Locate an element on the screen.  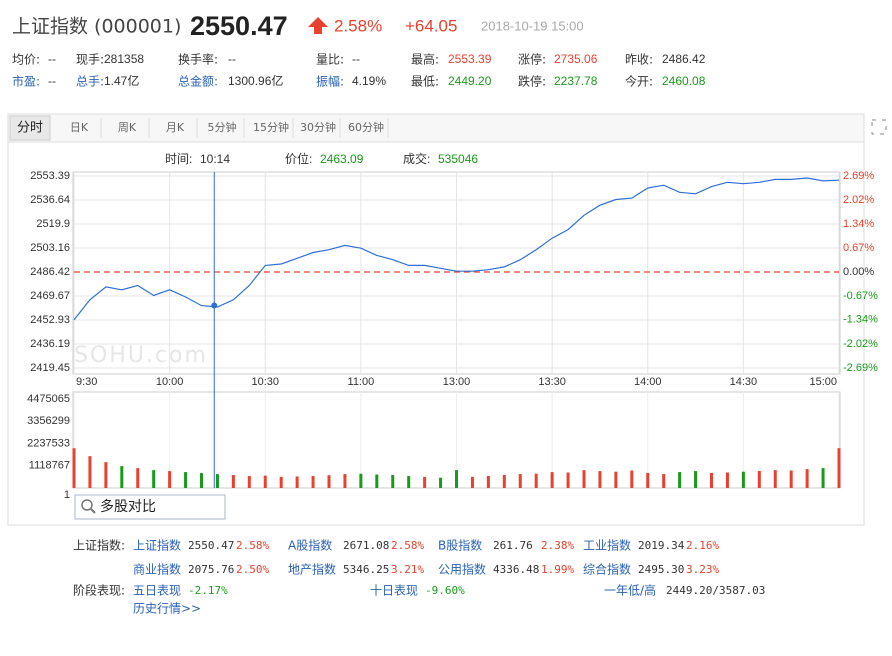
quote-value: 2553.39 is located at coordinates (470, 59).